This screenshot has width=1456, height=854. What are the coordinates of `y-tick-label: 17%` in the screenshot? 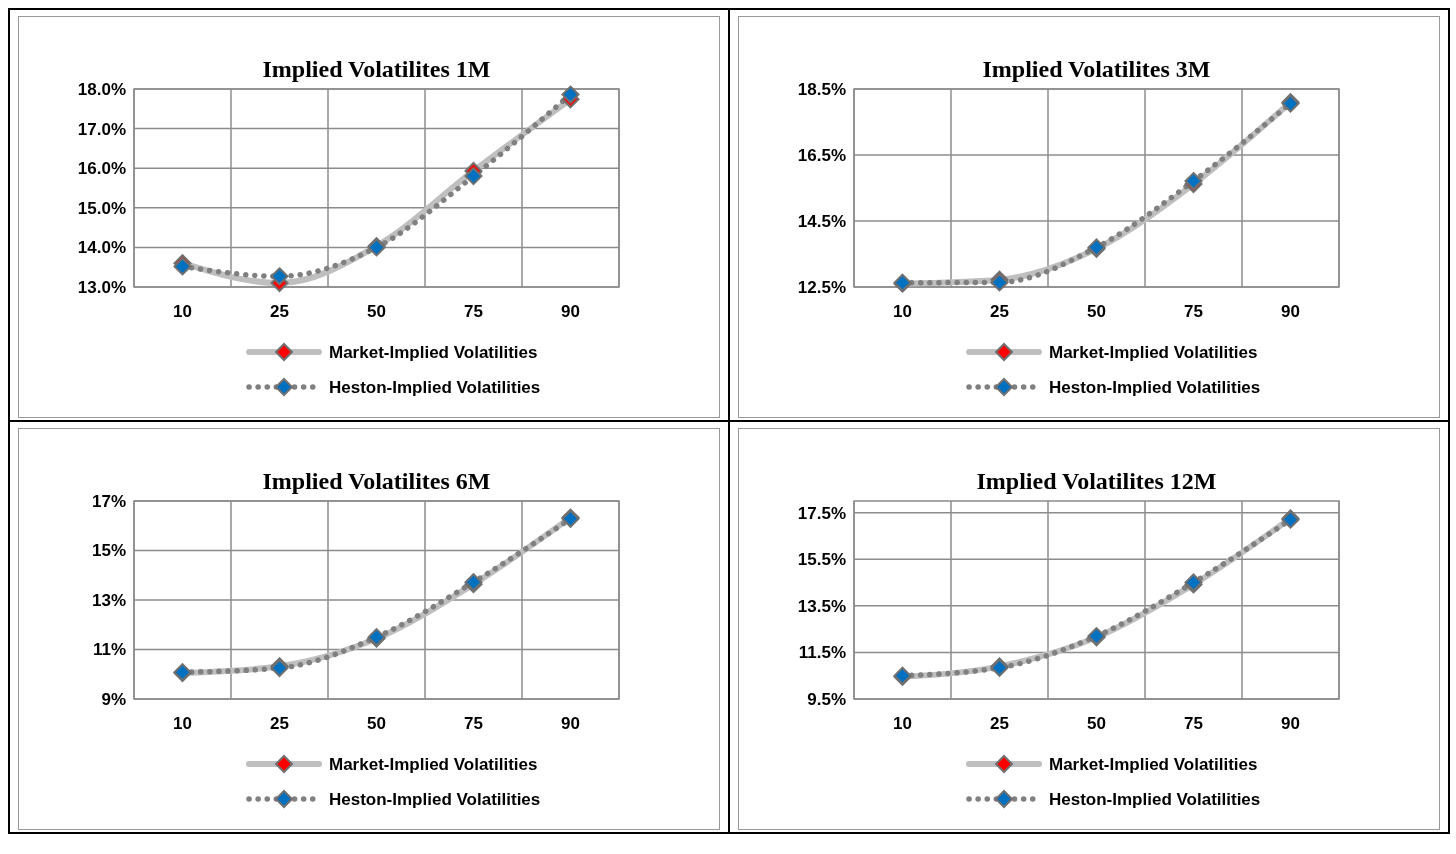 It's located at (108, 501).